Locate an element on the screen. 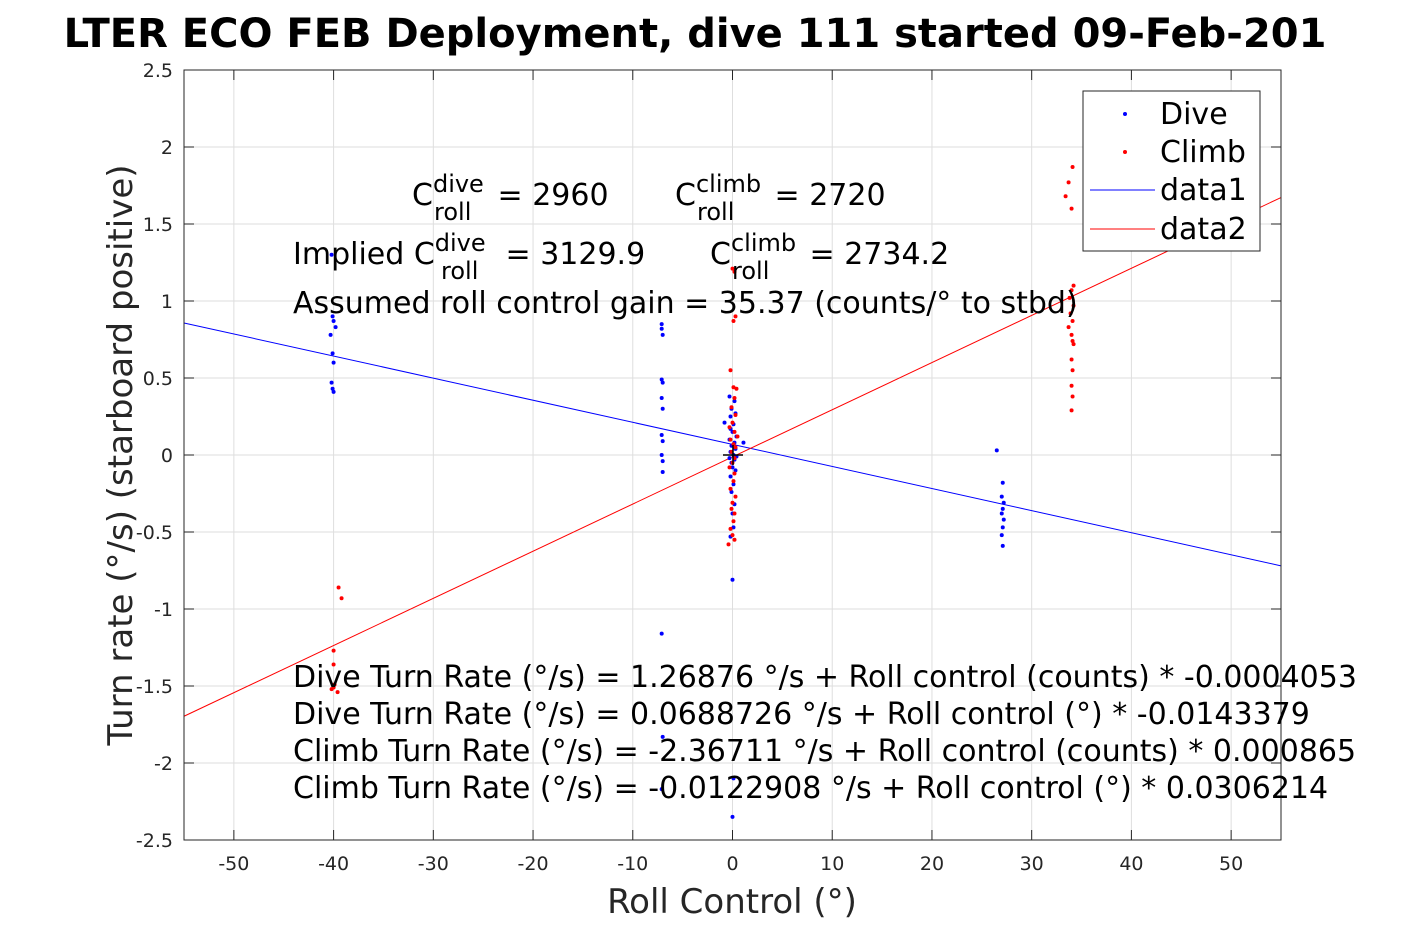 The width and height of the screenshot is (1417, 945). y-tick-label: -2.5 is located at coordinates (154, 841).